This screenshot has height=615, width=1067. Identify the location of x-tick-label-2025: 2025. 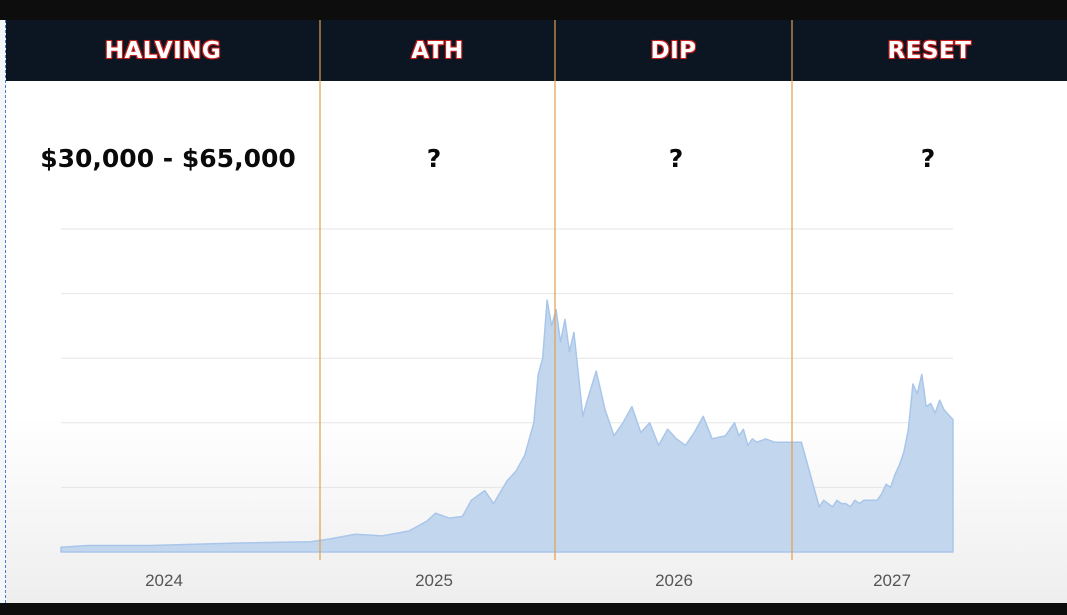
(434, 580).